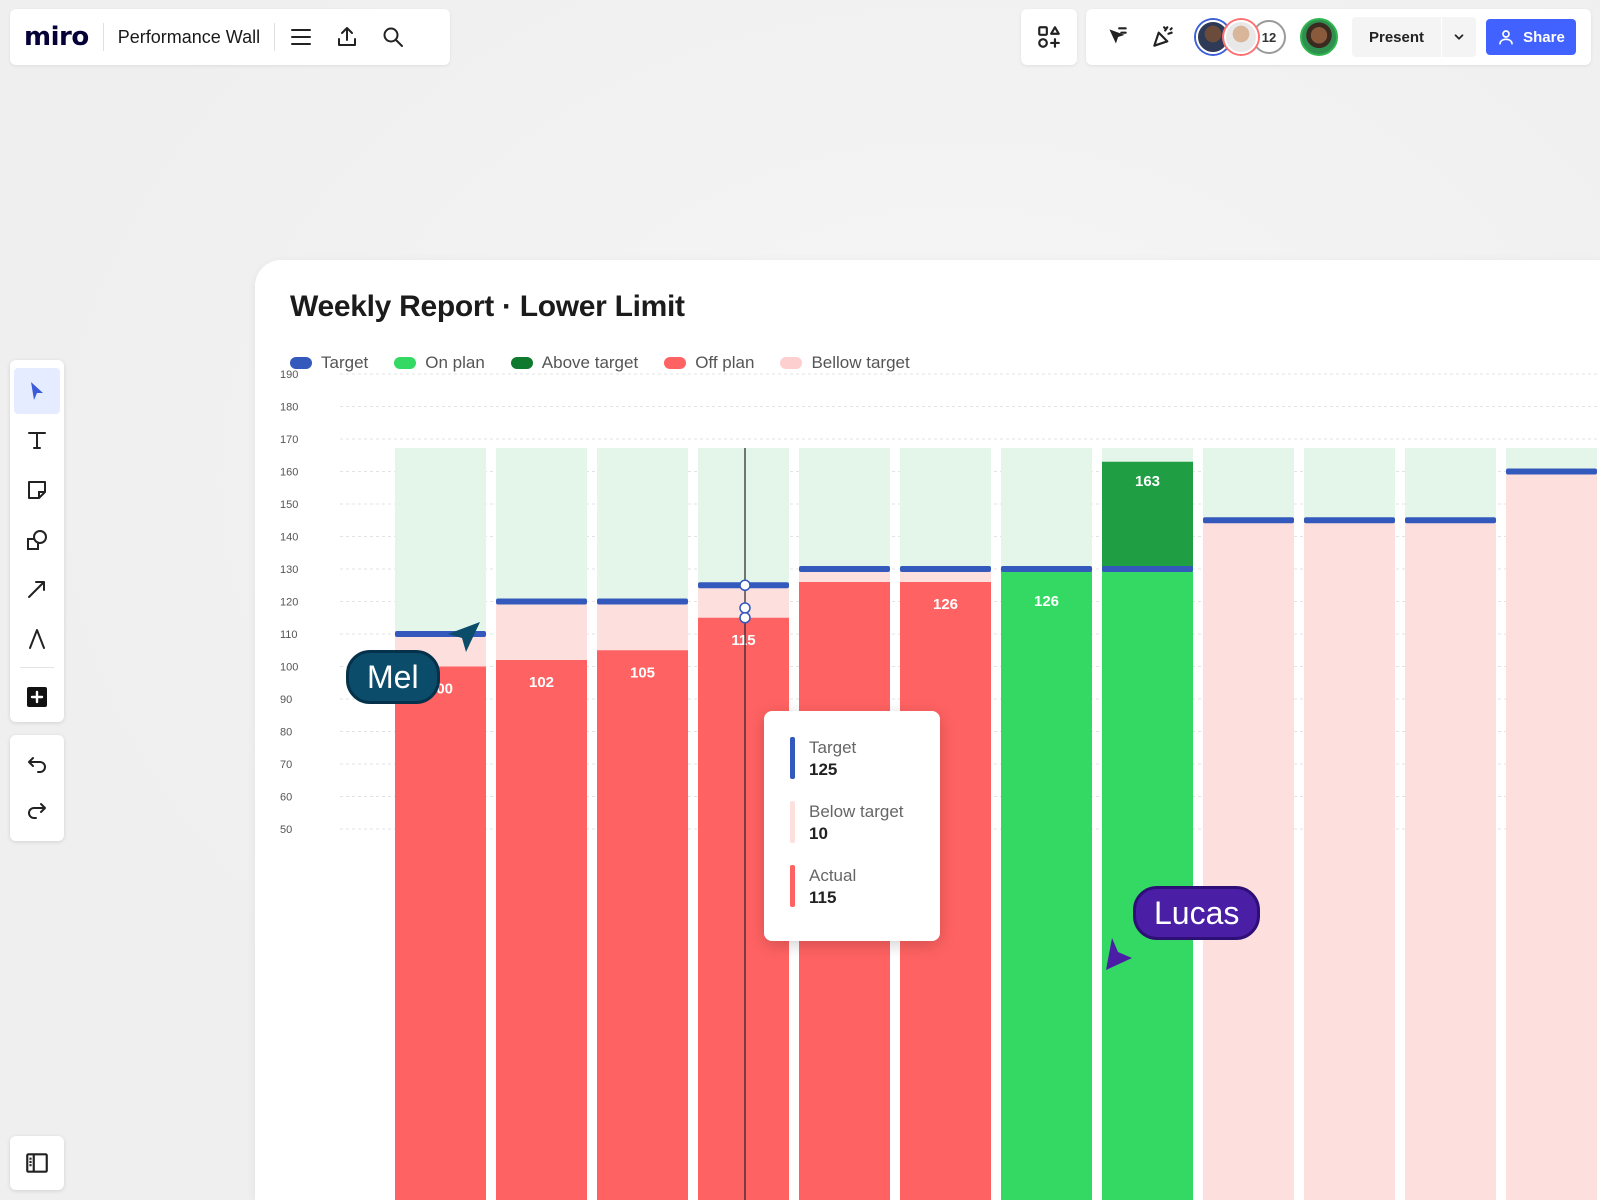 This screenshot has height=1200, width=1600. I want to click on y-tick-label: 80, so click(286, 733).